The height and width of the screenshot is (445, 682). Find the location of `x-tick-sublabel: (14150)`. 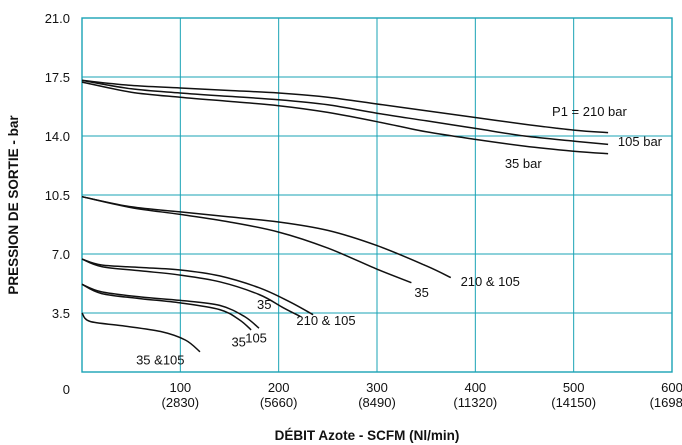

x-tick-sublabel: (14150) is located at coordinates (573, 402).